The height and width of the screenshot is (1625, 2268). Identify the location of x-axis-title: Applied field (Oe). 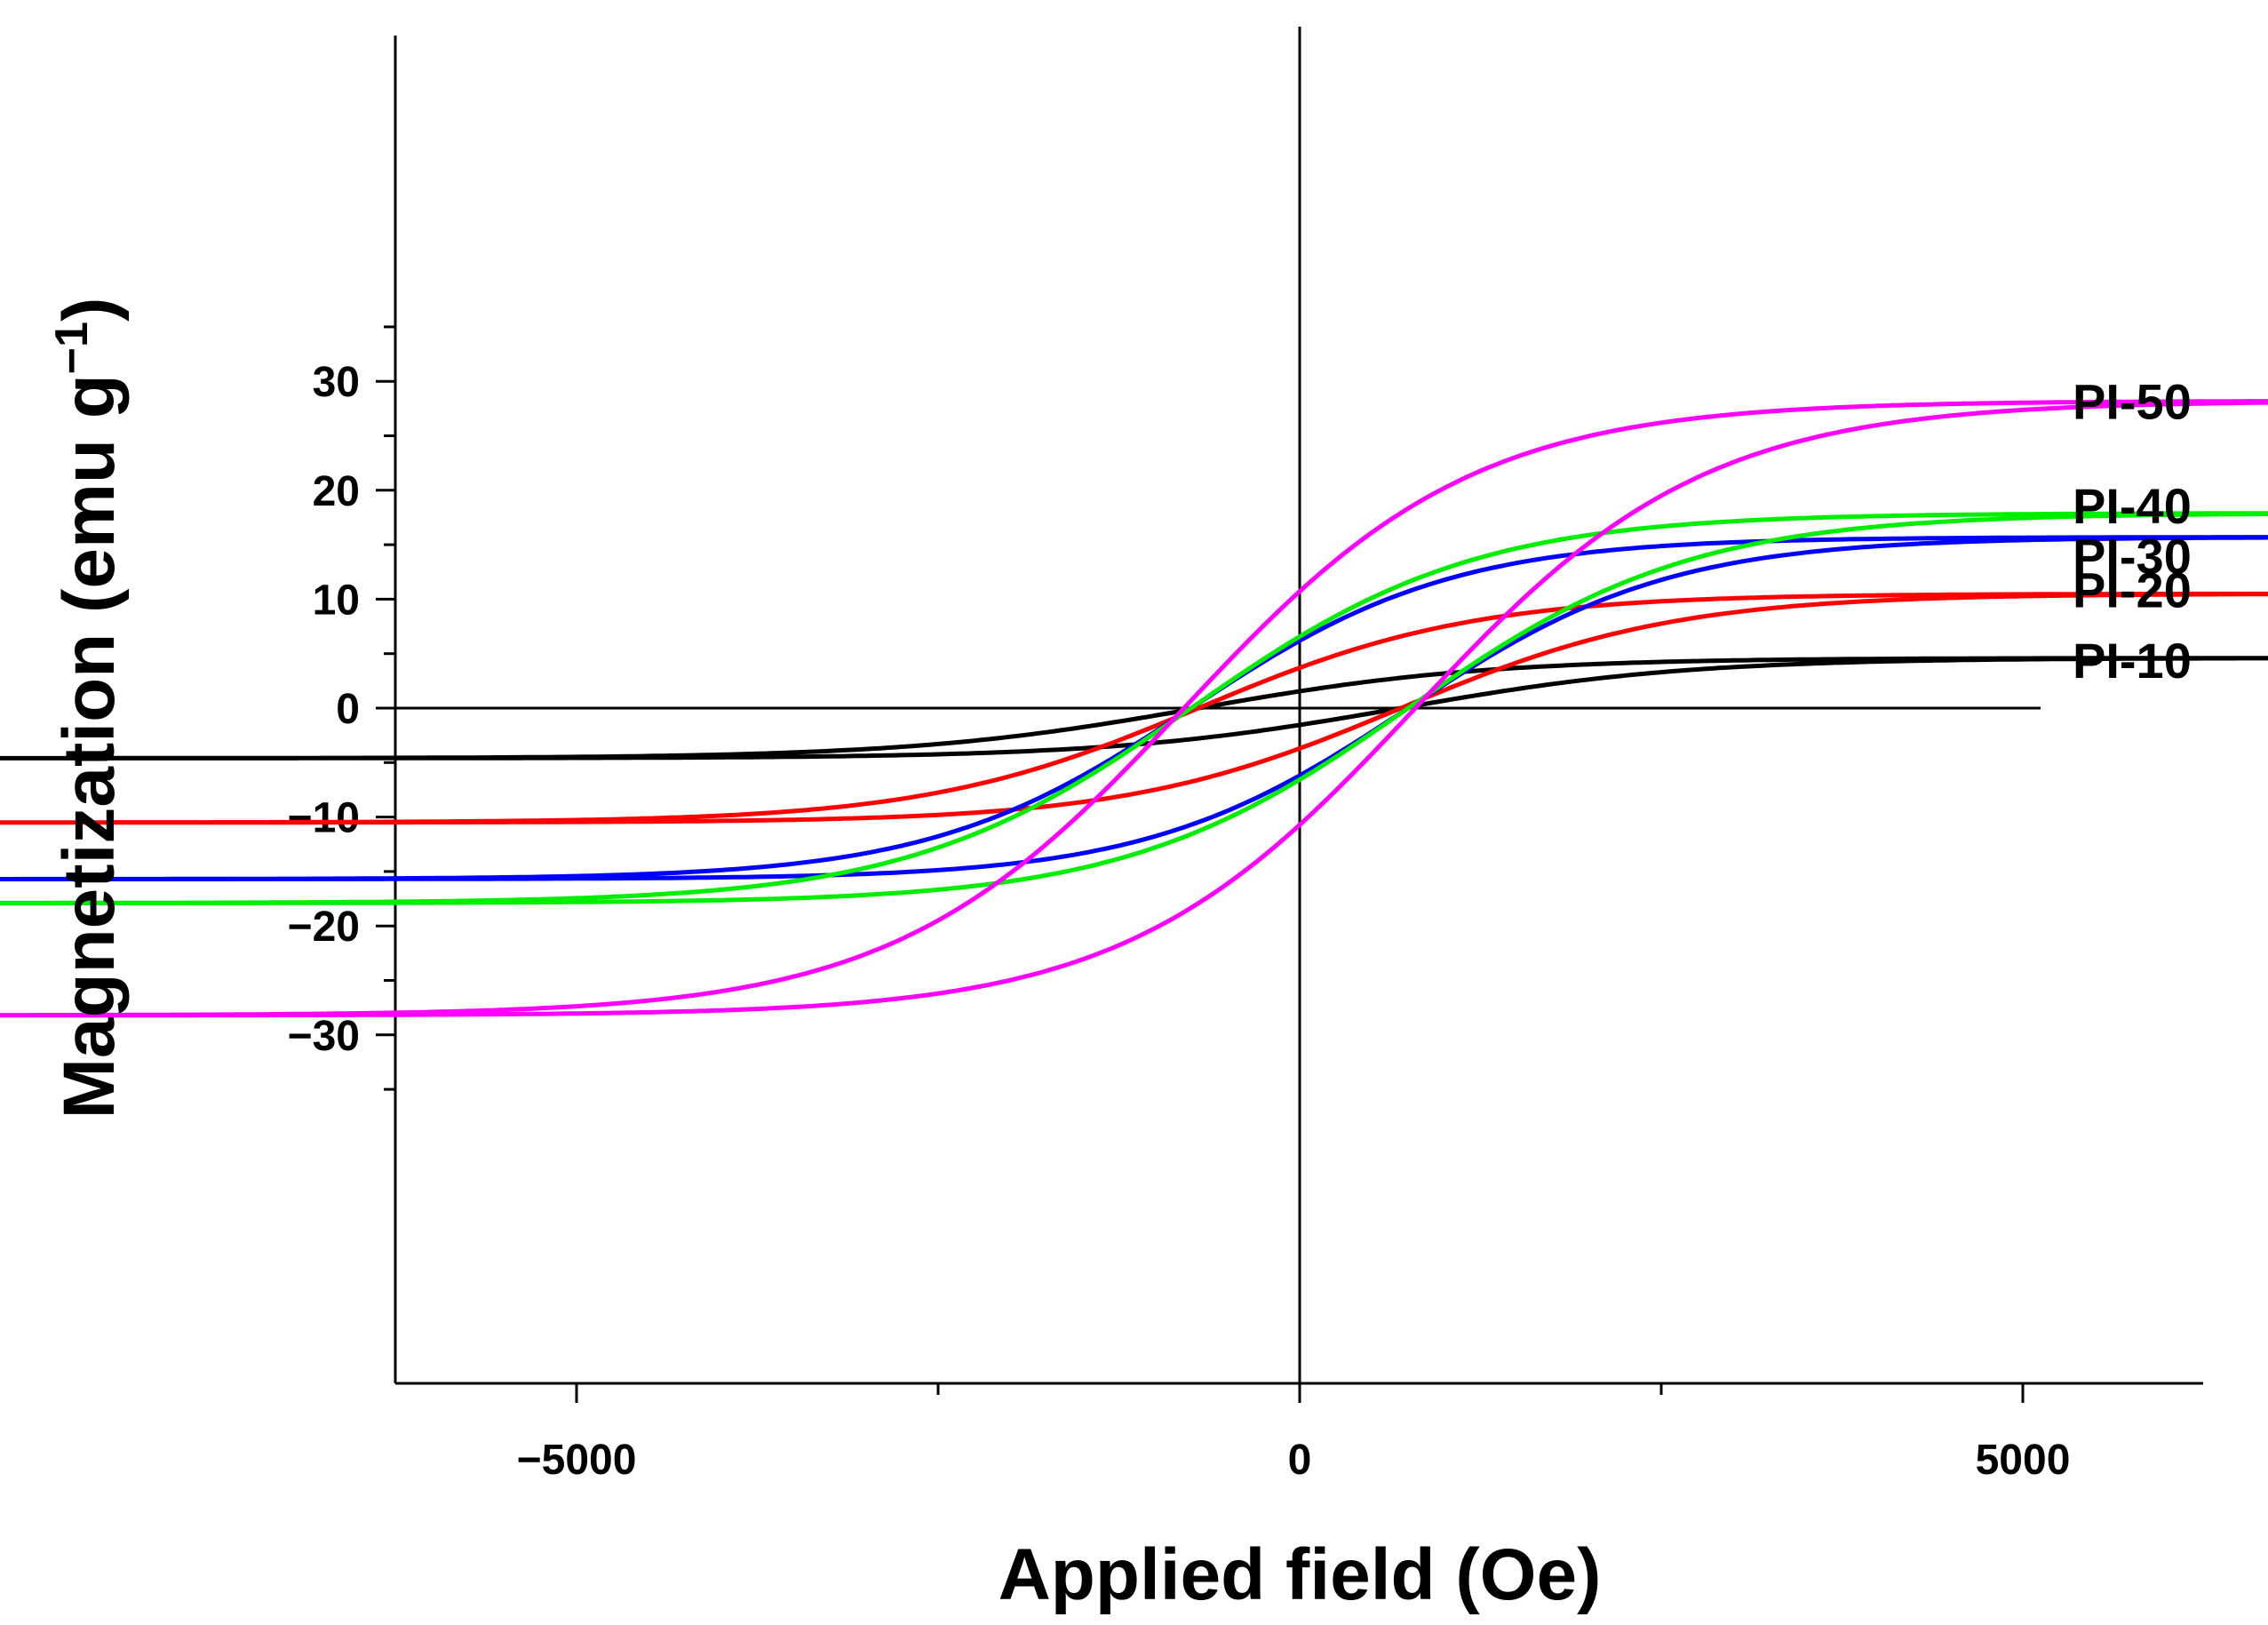
(1300, 1574).